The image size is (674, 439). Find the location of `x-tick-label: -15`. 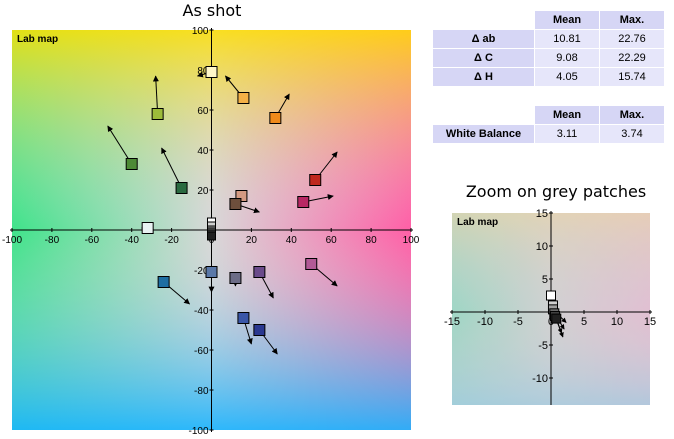

x-tick-label: -15 is located at coordinates (452, 322).